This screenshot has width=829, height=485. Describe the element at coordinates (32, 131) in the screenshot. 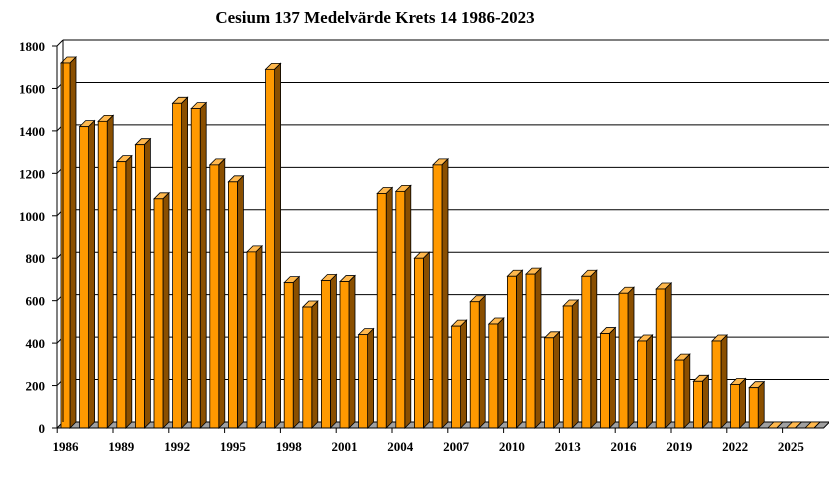

I see `y-tick-label: 1400` at that location.